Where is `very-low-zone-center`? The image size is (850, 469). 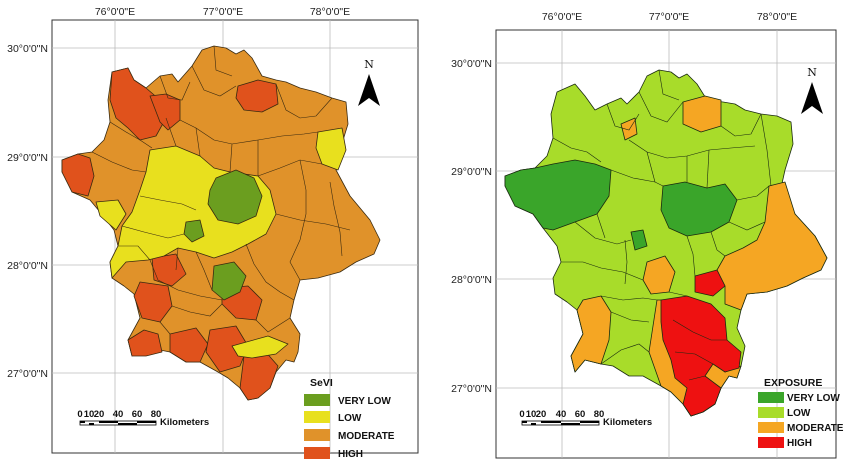
very-low-zone-center is located at coordinates (235, 197).